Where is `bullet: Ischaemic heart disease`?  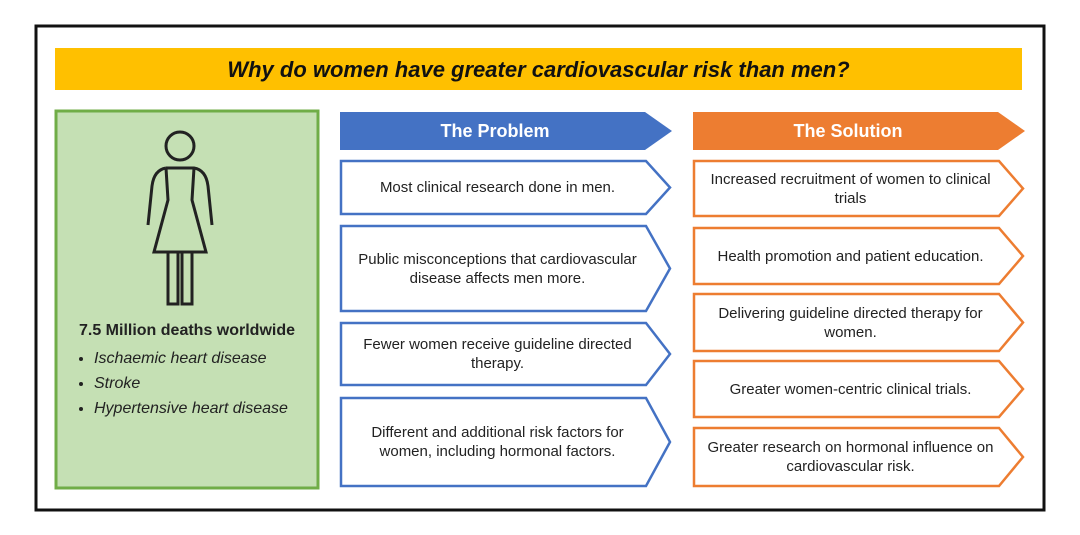 bullet: Ischaemic heart disease is located at coordinates (203, 358).